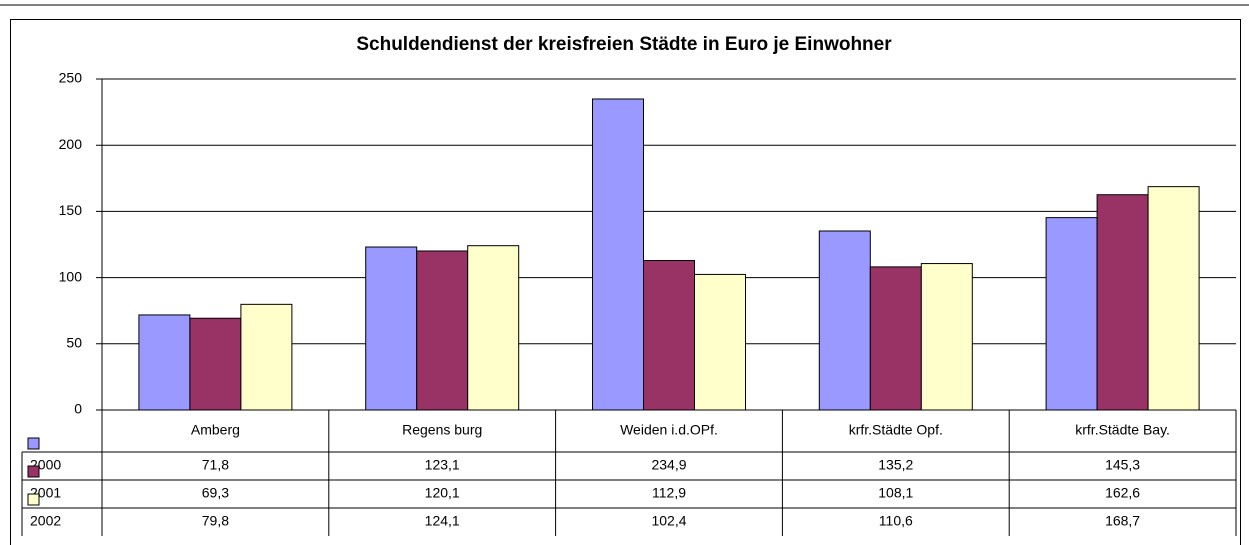 This screenshot has width=1249, height=545. I want to click on y-tick-label: 0, so click(78, 409).